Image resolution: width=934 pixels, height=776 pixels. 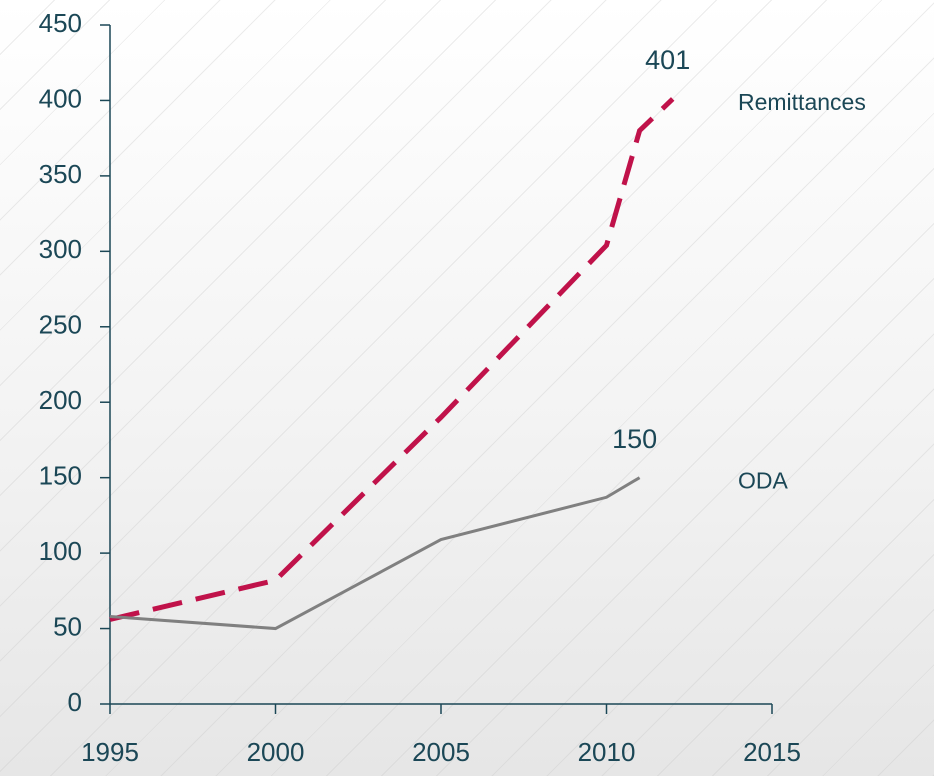 I want to click on x-tick-label: 1995, so click(x=110, y=752).